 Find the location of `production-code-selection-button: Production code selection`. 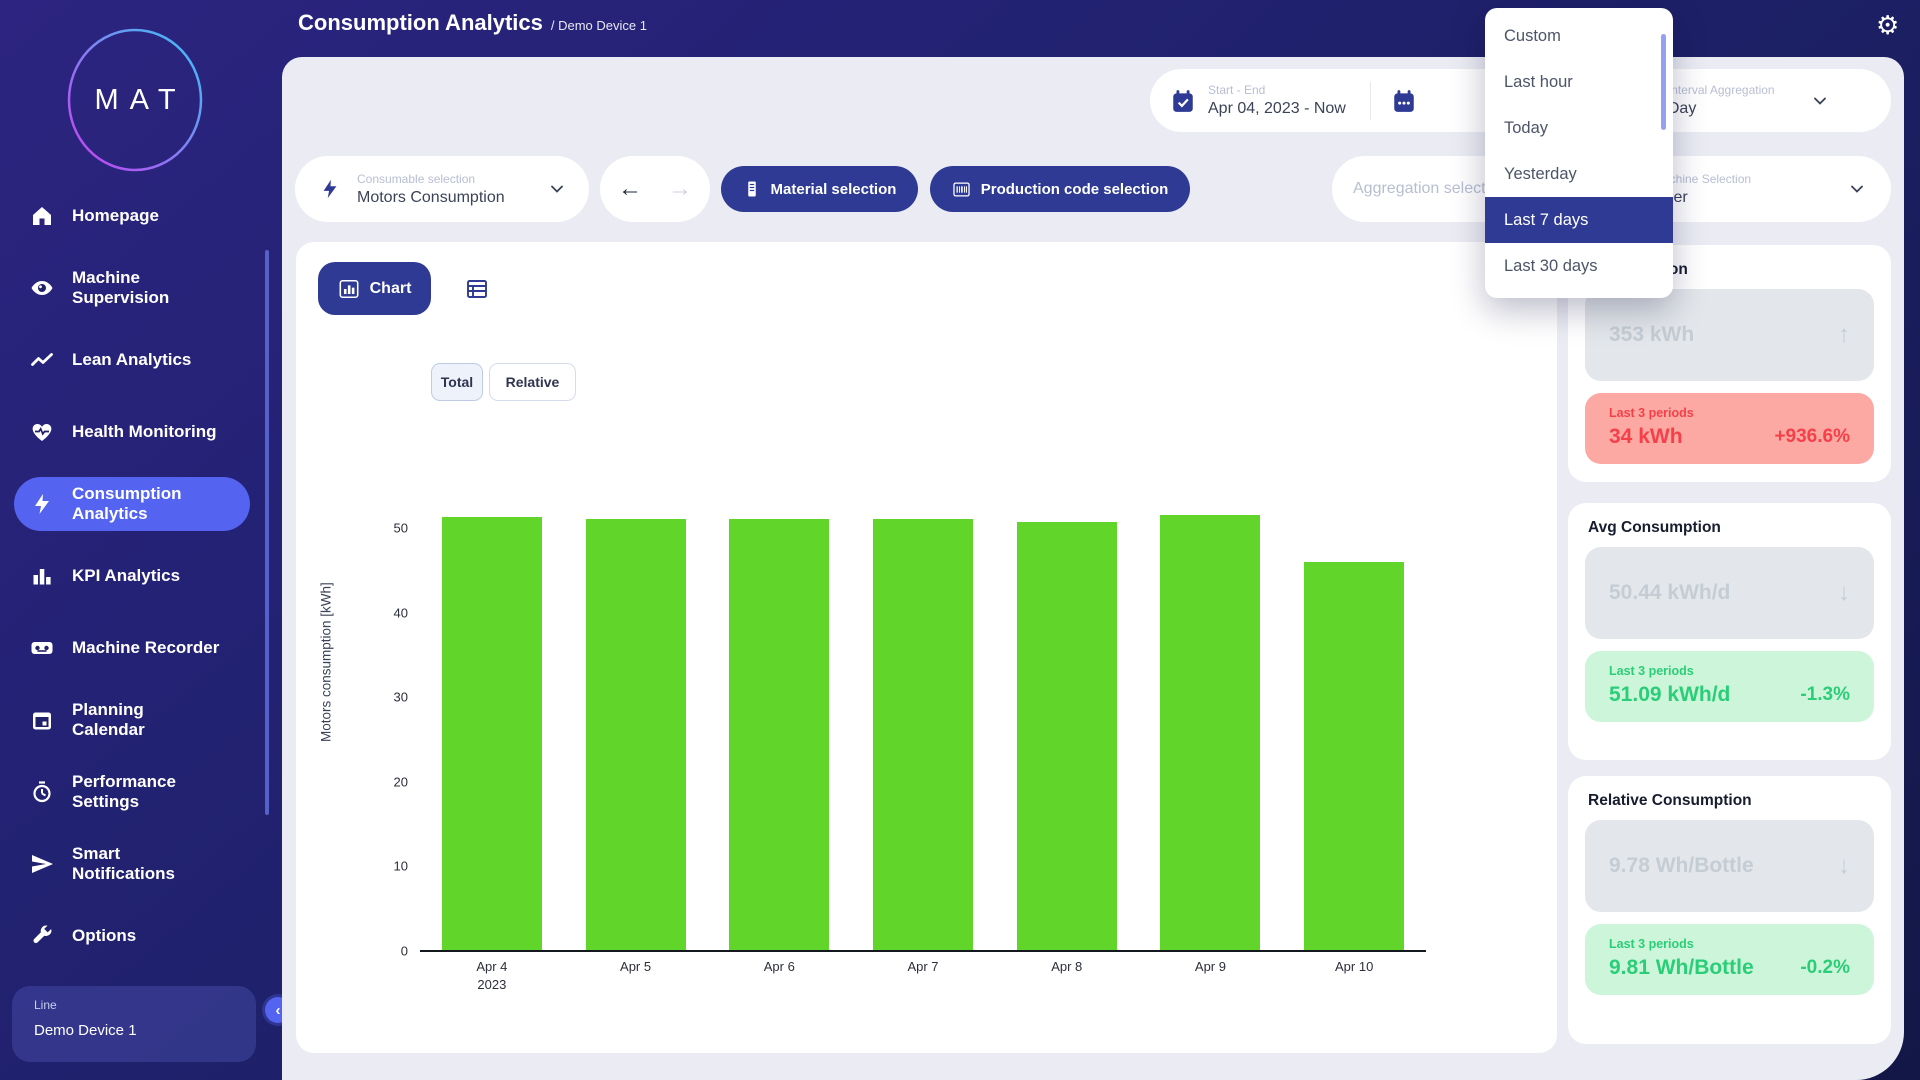

production-code-selection-button: Production code selection is located at coordinates (1060, 189).